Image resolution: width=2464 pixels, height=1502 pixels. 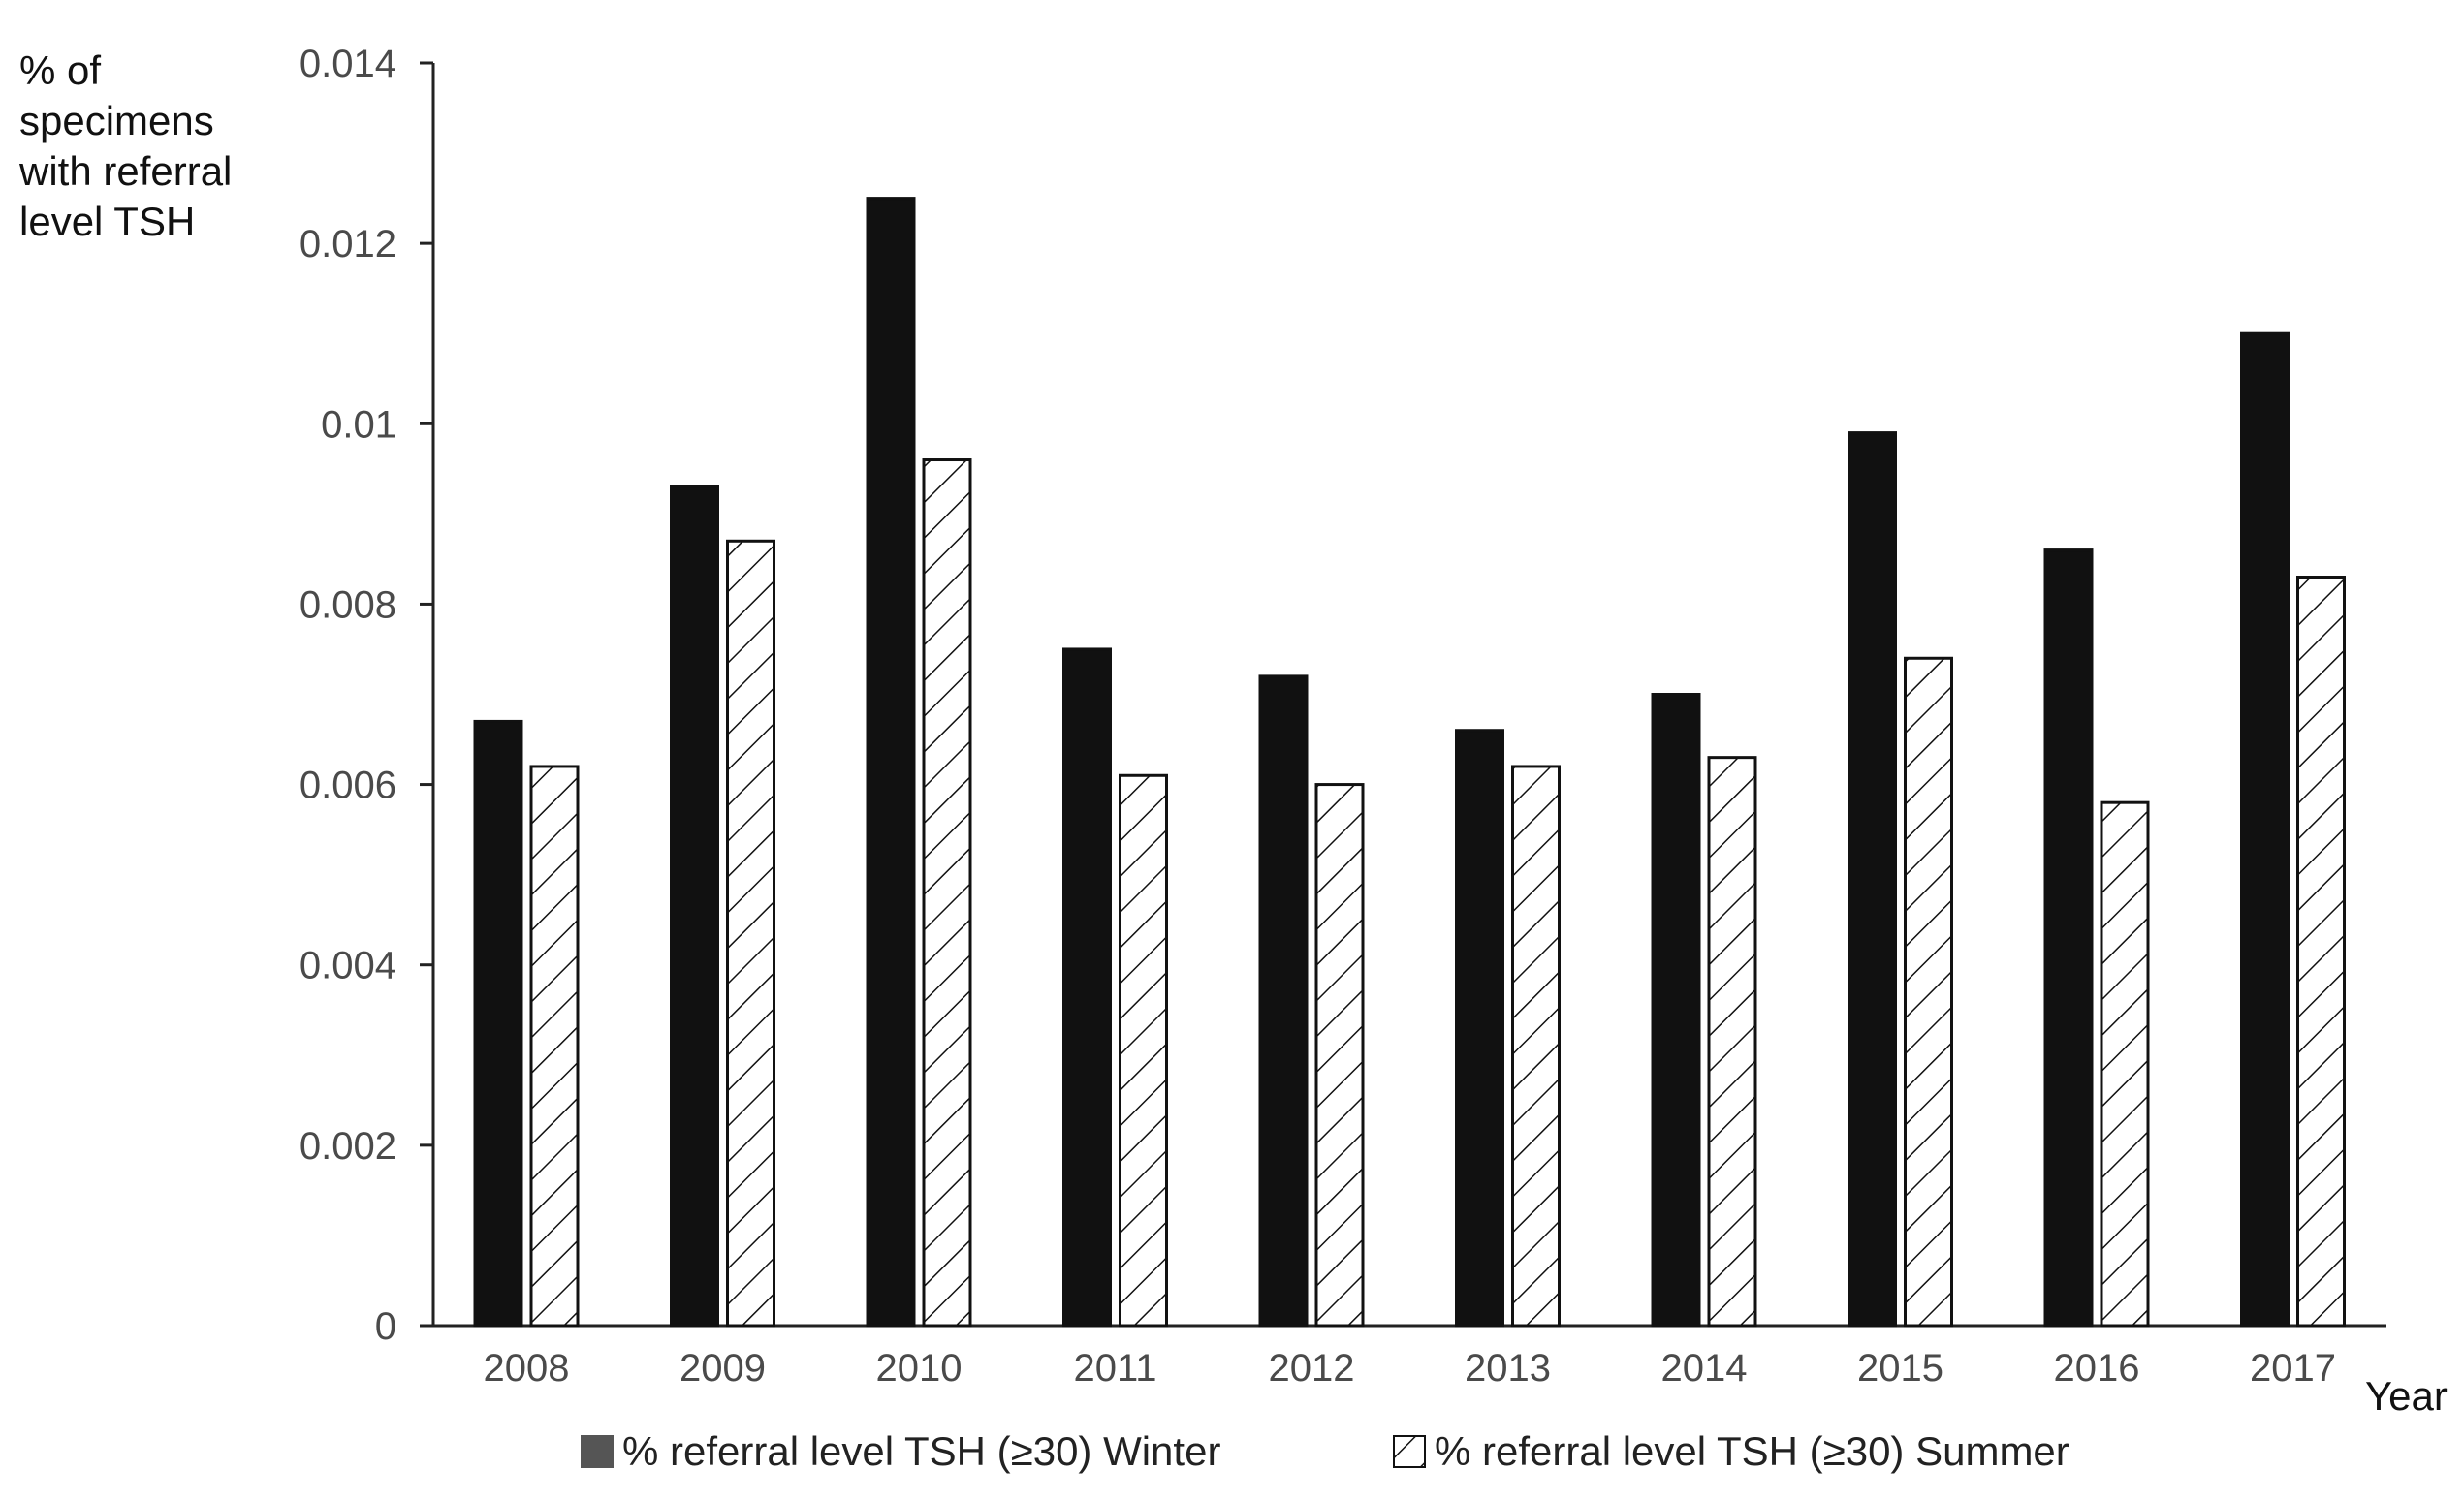 I want to click on x-tick-label: 2015, so click(x=1900, y=1368).